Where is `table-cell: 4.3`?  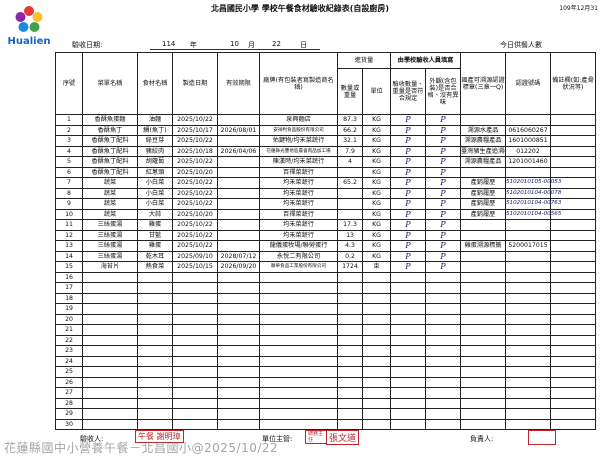
table-cell: 4.3 is located at coordinates (350, 246).